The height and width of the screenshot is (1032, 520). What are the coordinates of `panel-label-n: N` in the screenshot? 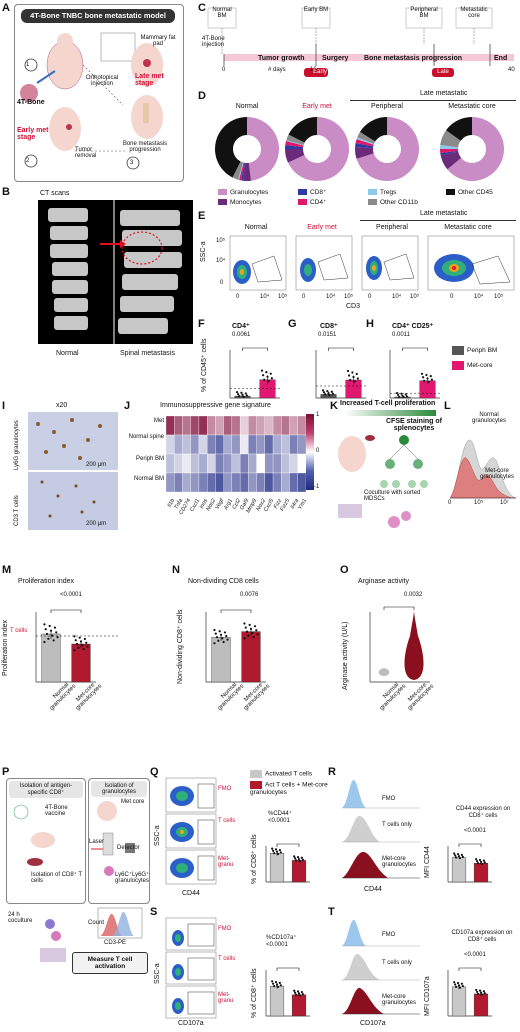 It's located at (176, 570).